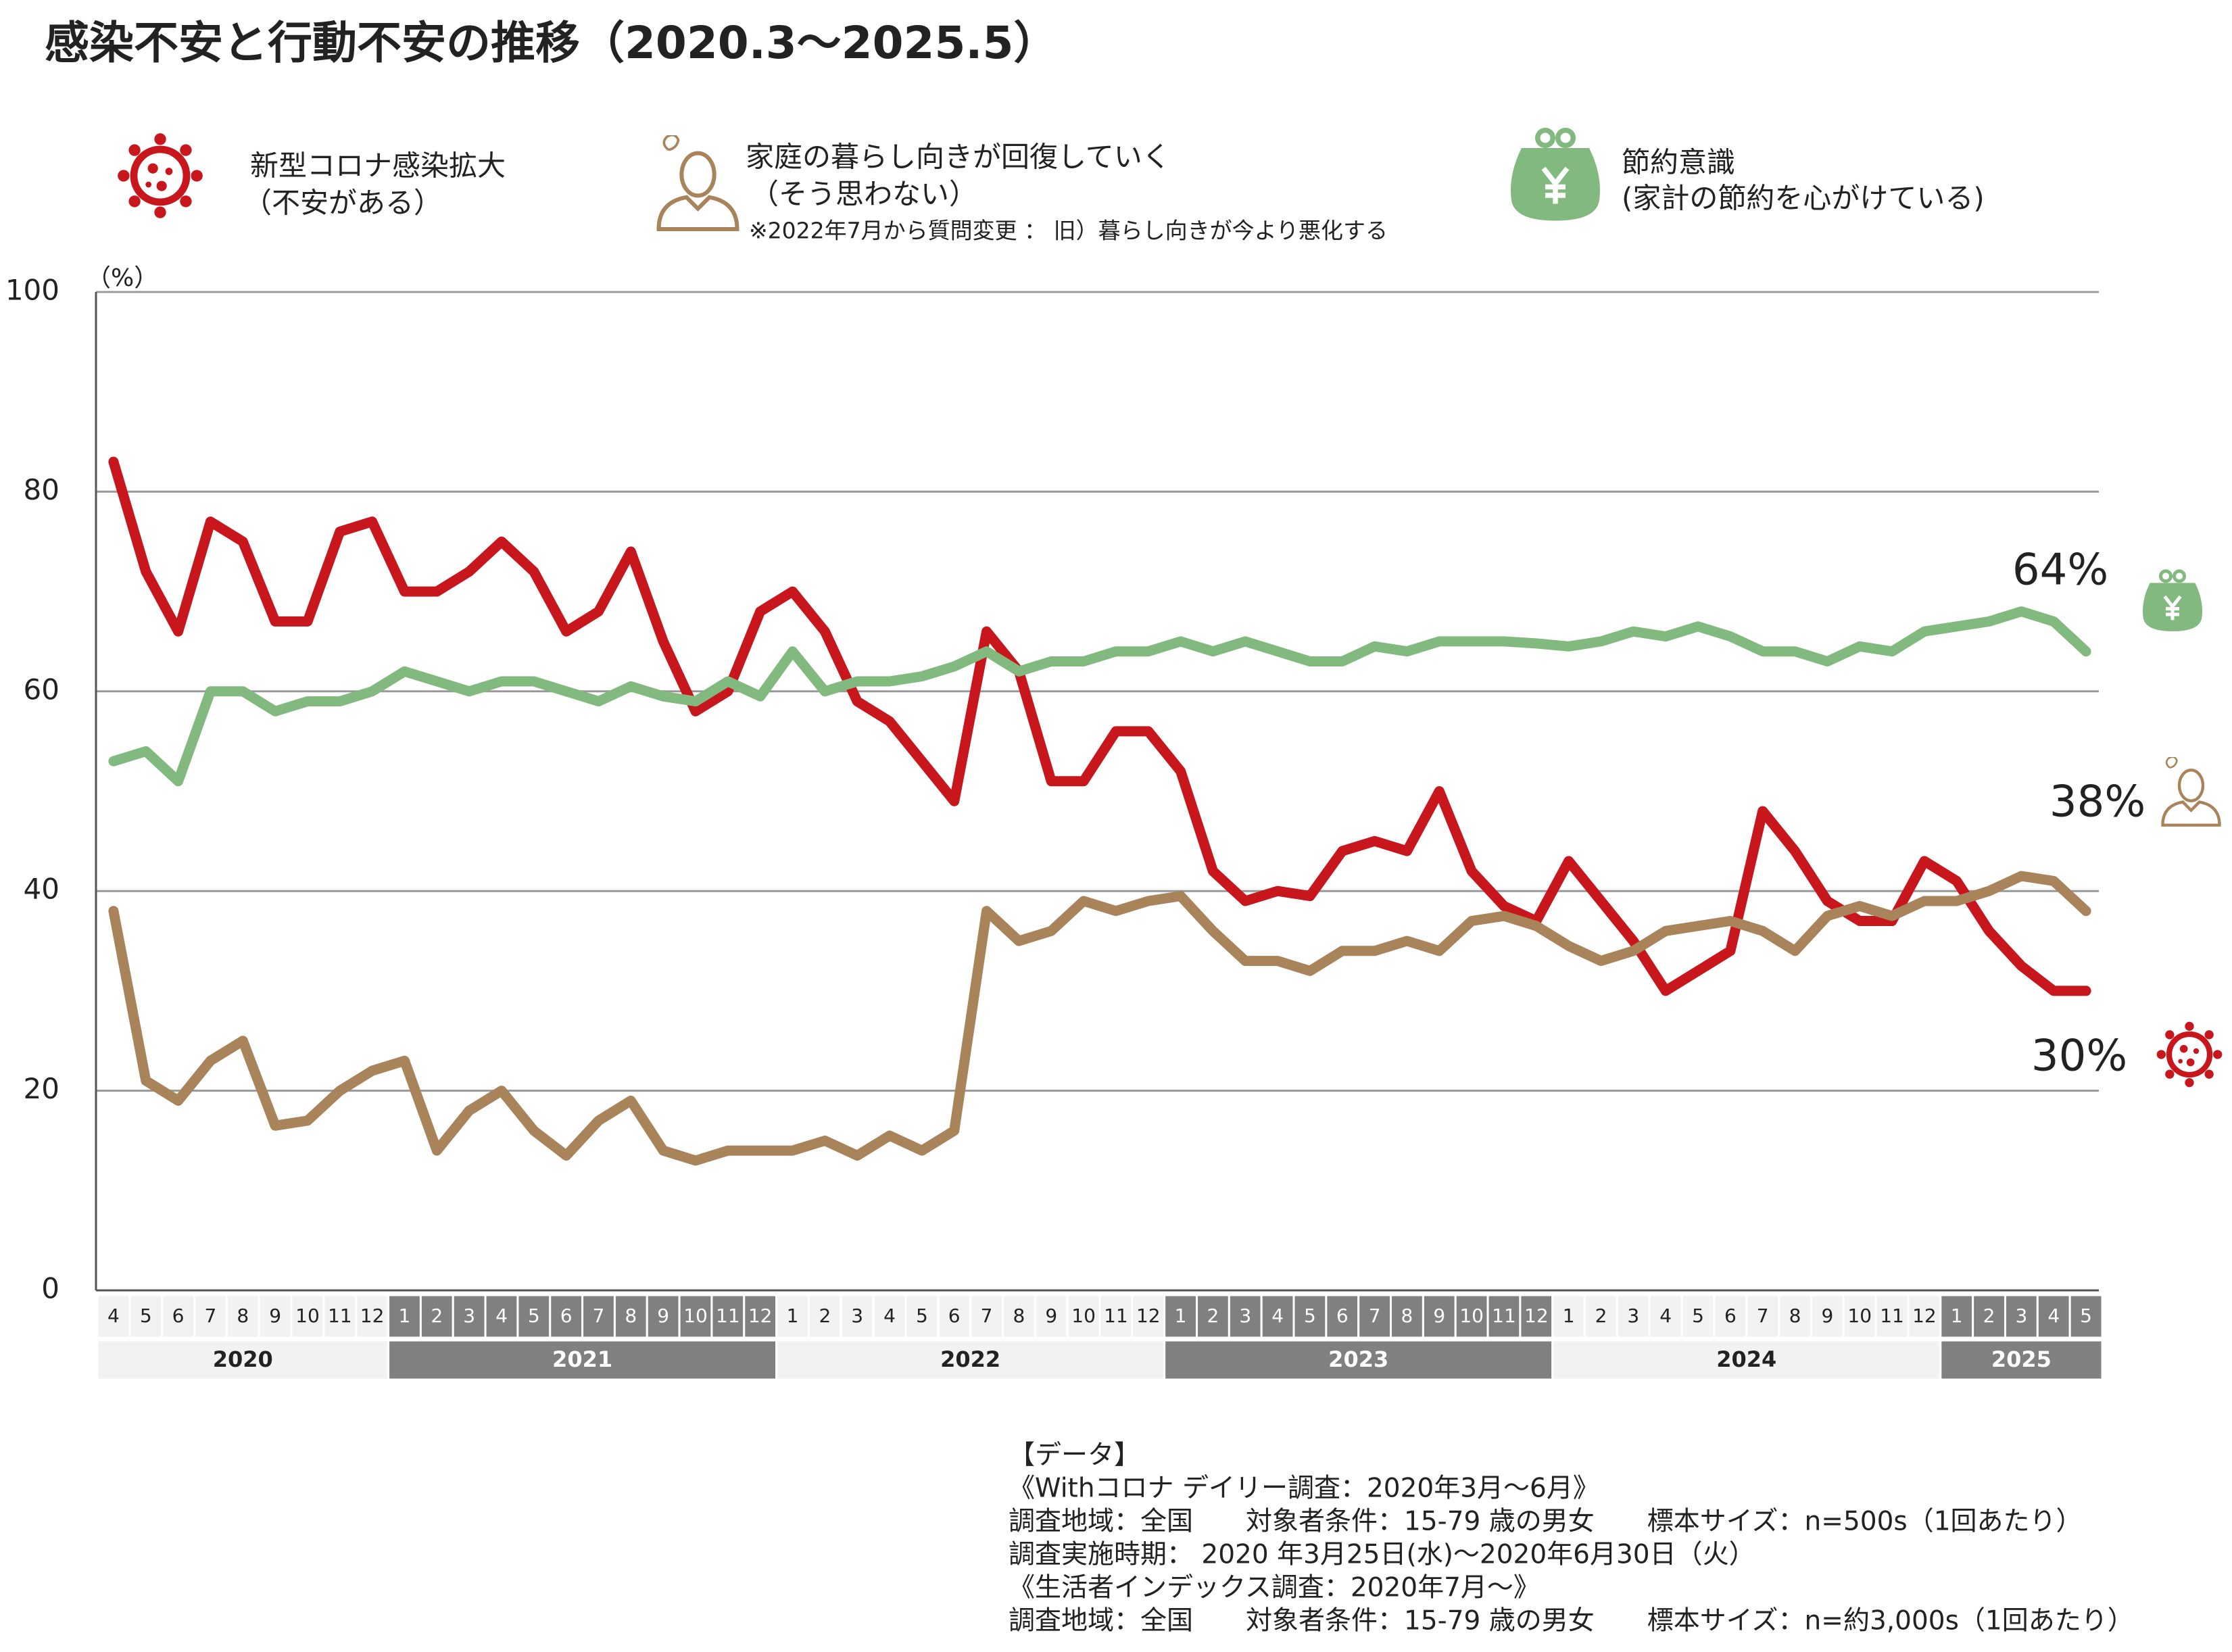 The image size is (2232, 1652). What do you see at coordinates (551, 43) in the screenshot?
I see `chart-title: 感染不安と行動不安の推移（2020.3～2025.5）` at bounding box center [551, 43].